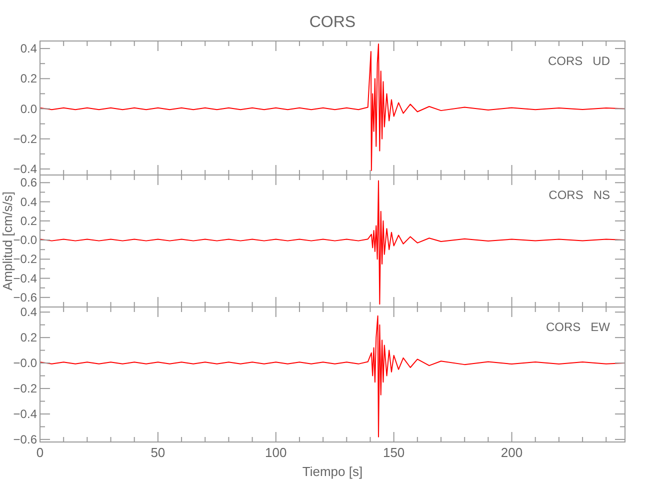 The width and height of the screenshot is (650, 500). What do you see at coordinates (25, 363) in the screenshot?
I see `y-tick-label: −0.0` at bounding box center [25, 363].